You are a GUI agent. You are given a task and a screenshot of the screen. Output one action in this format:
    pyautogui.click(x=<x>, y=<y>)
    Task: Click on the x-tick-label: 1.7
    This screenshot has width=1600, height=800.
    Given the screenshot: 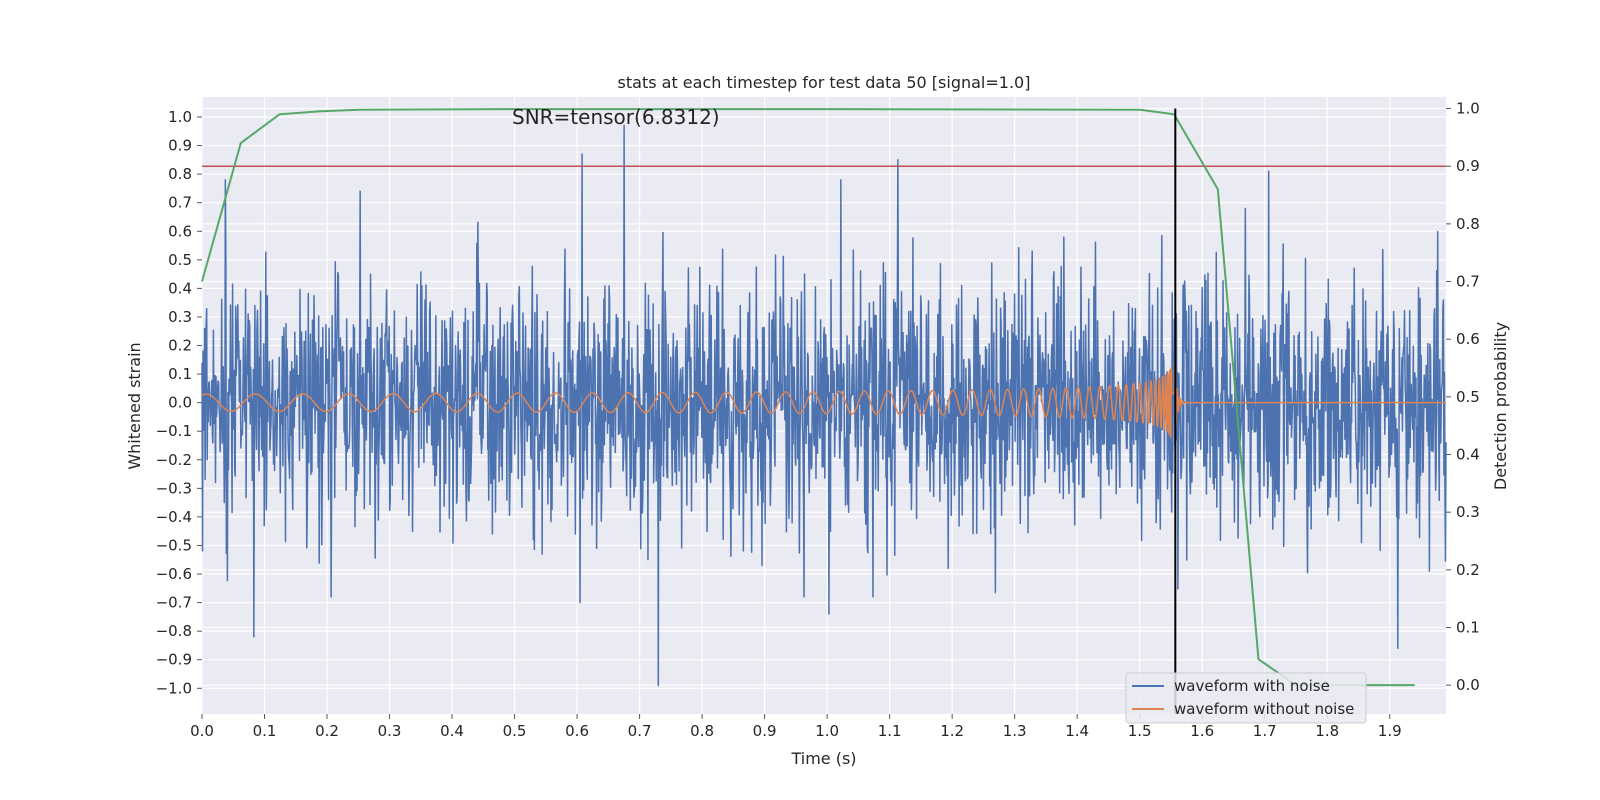 What is the action you would take?
    pyautogui.click(x=1265, y=731)
    